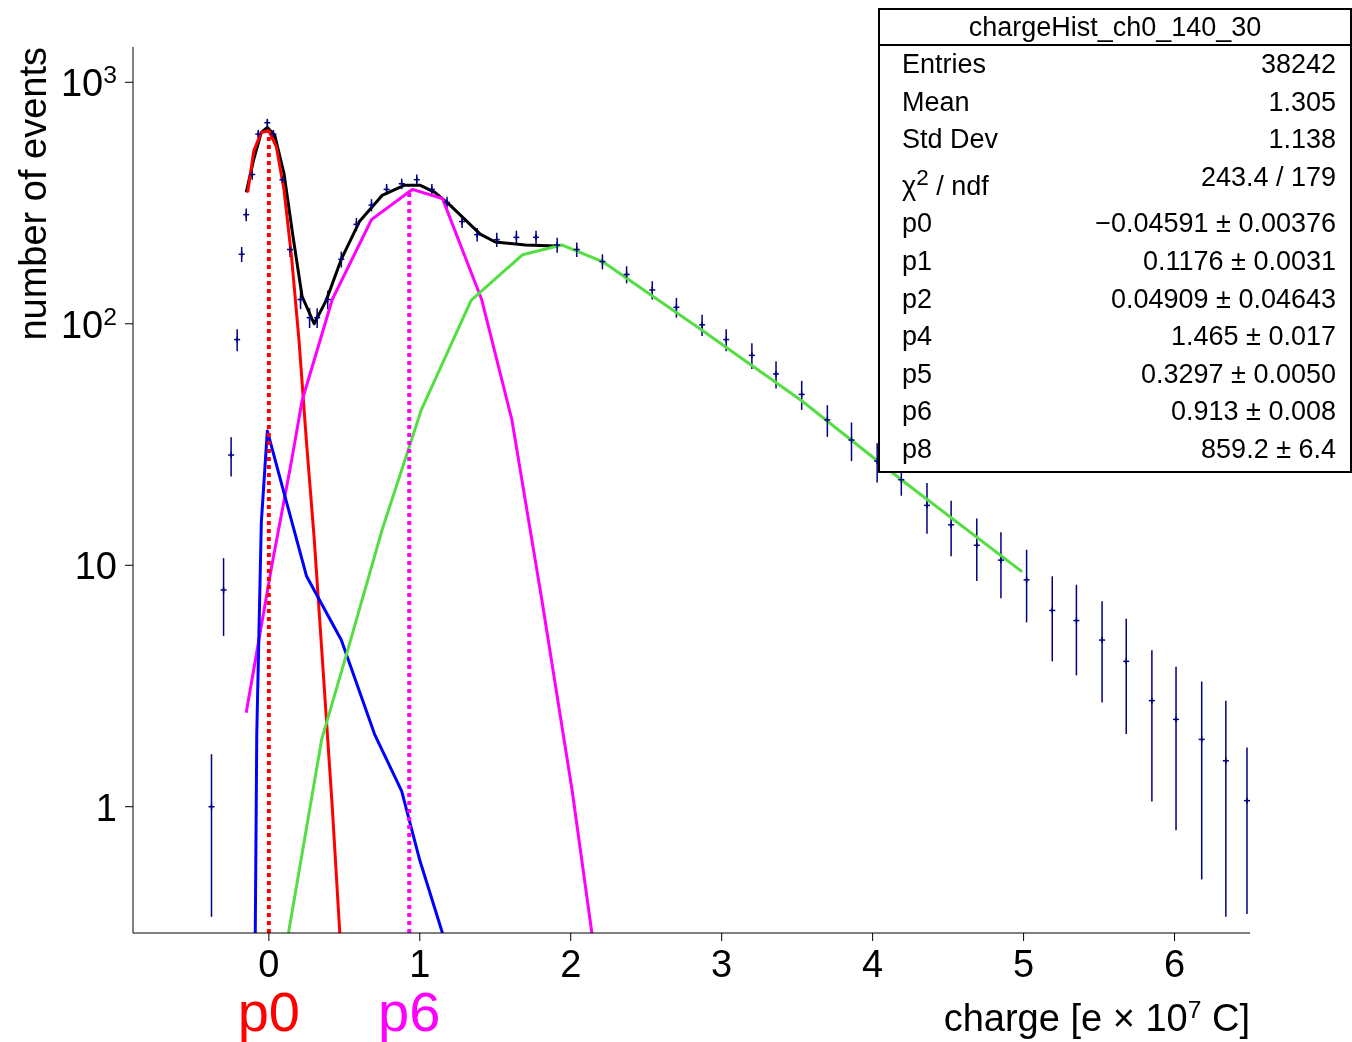  I want to click on text: Entries 38242, so click(1119, 64).